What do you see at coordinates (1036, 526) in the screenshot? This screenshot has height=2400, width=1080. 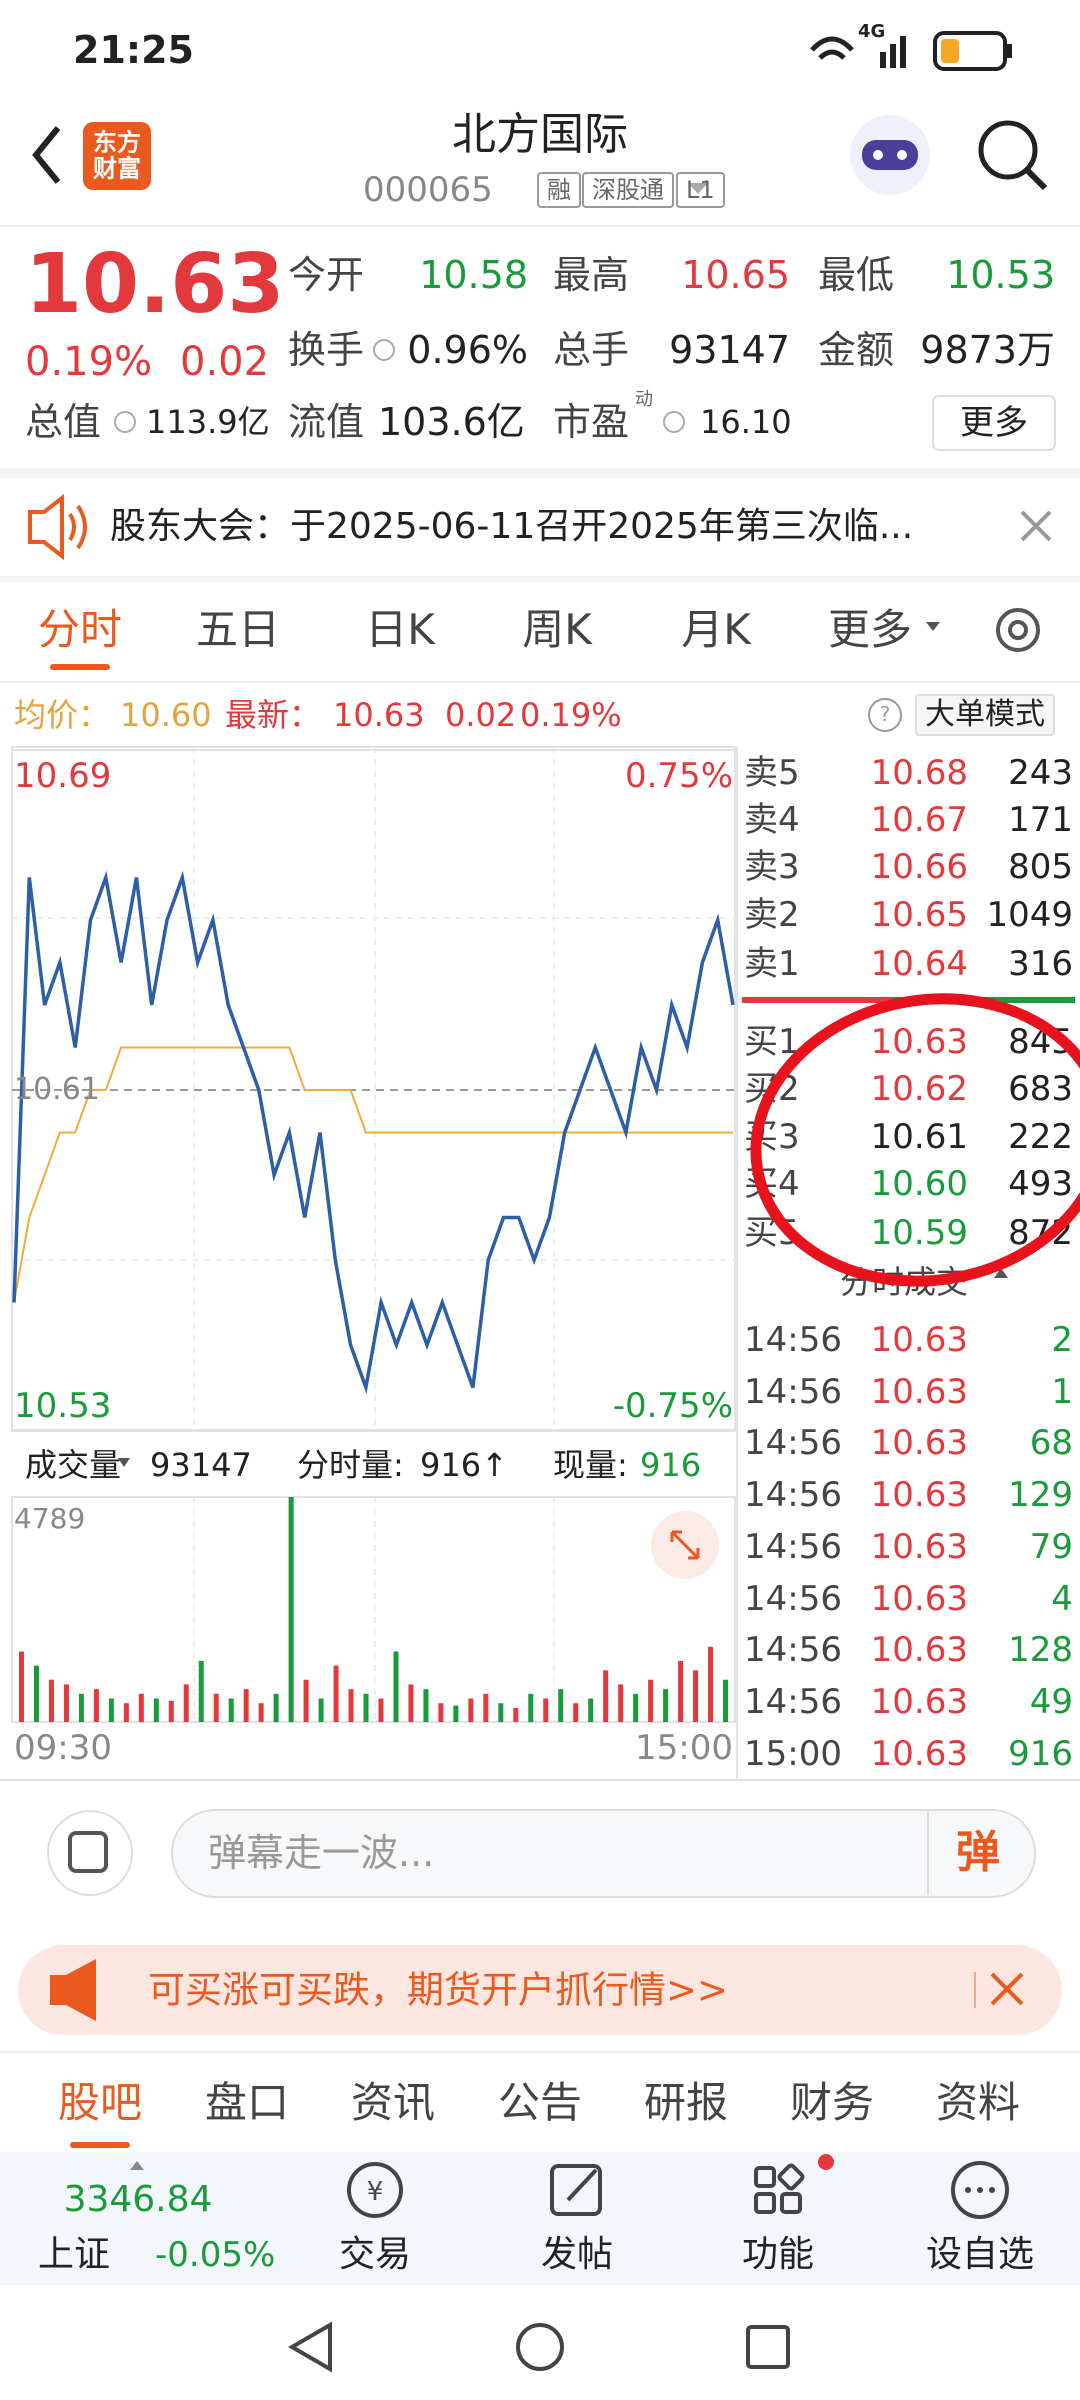 I see `close-notice` at bounding box center [1036, 526].